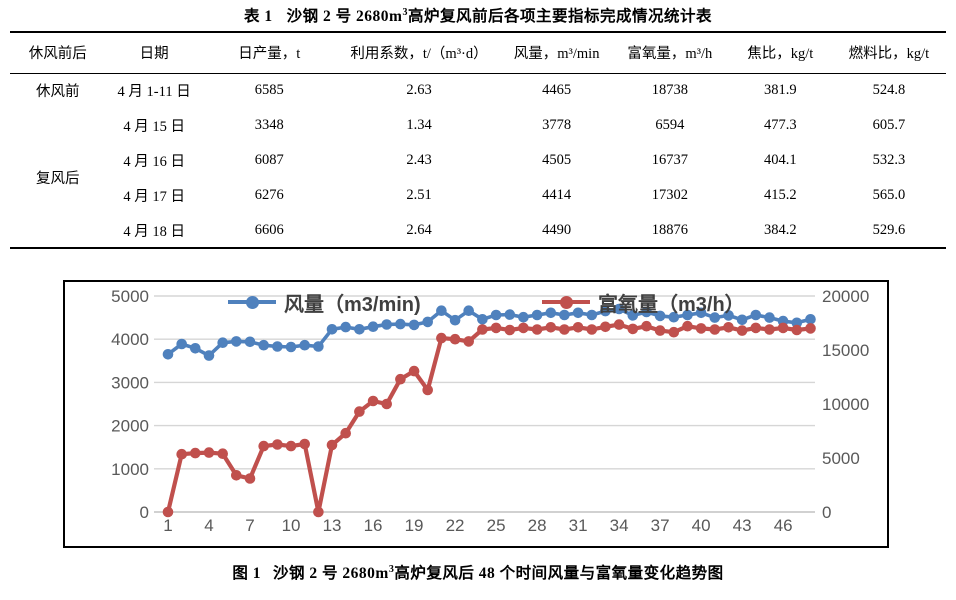 The height and width of the screenshot is (600, 956). I want to click on left-axis-tick: 2000, so click(130, 426).